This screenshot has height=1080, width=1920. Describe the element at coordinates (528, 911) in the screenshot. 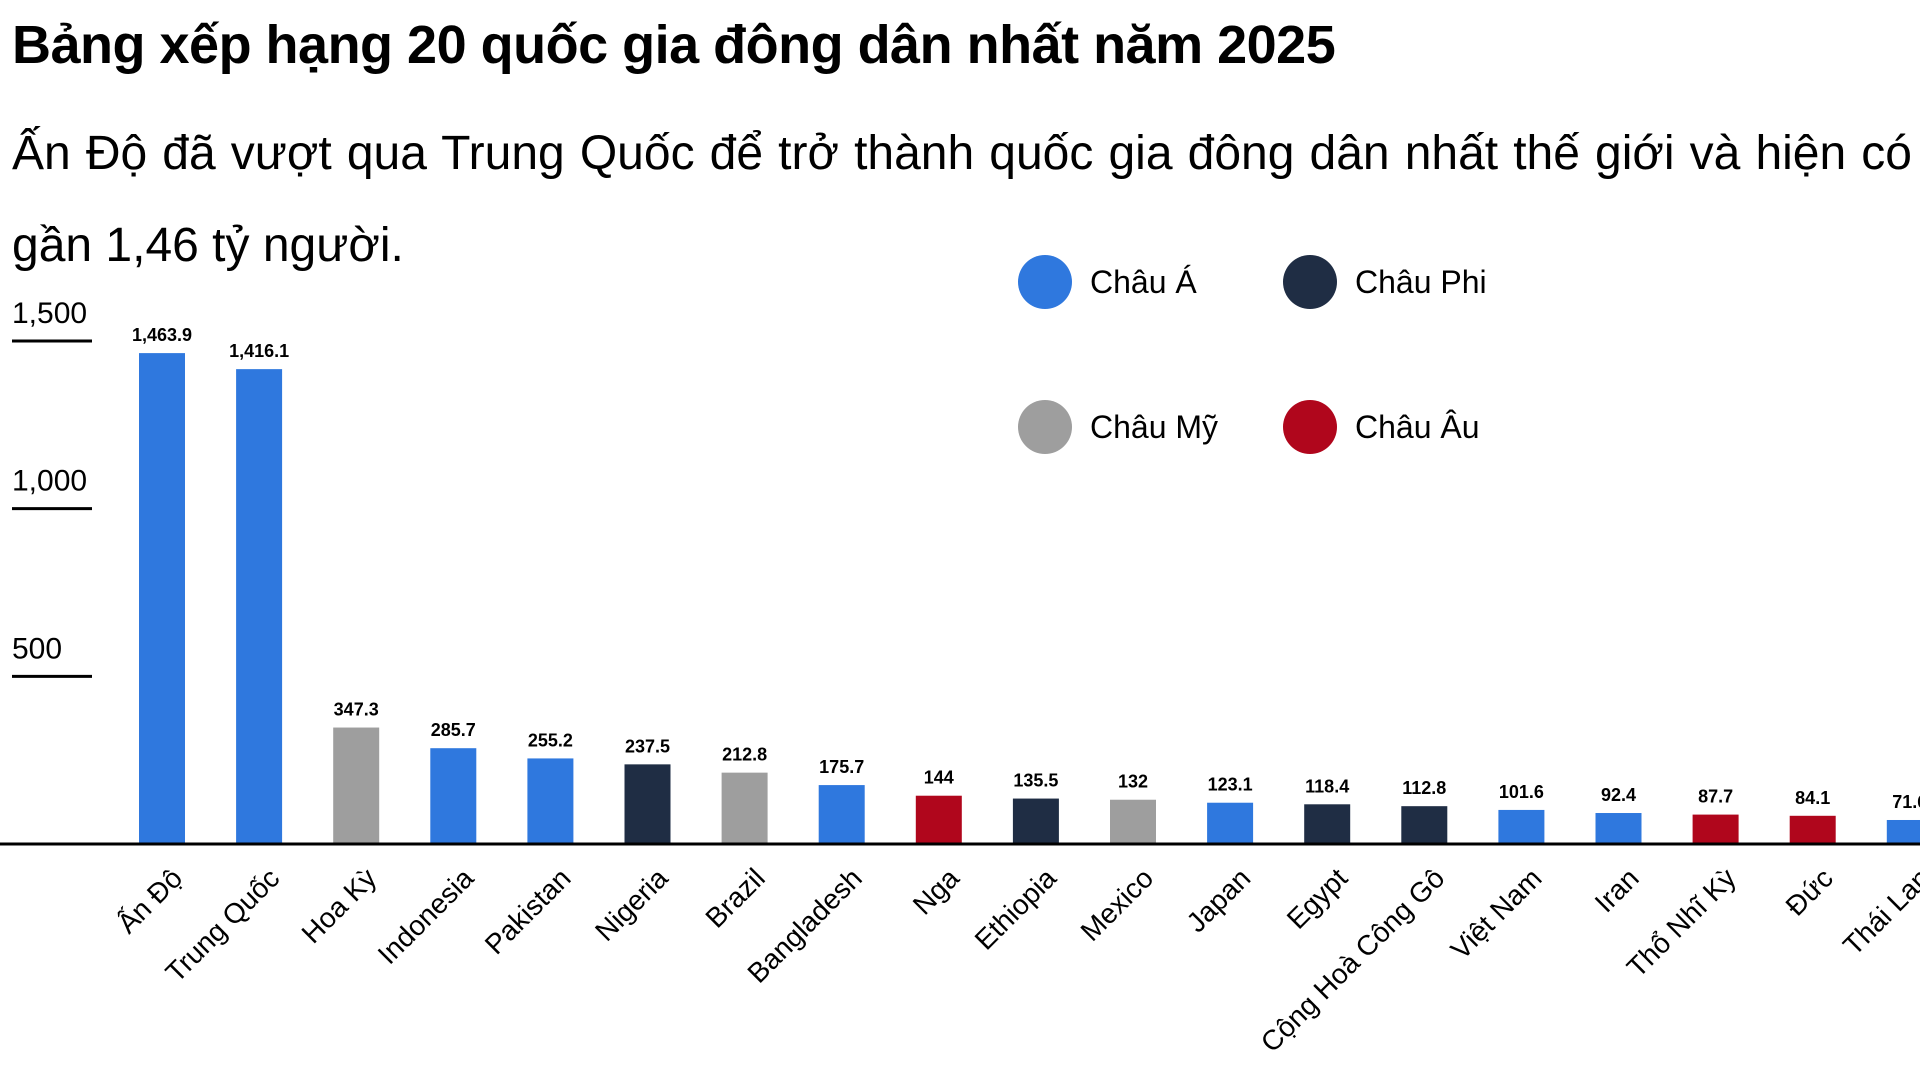

I see `x-tick-label: Pakistan` at that location.